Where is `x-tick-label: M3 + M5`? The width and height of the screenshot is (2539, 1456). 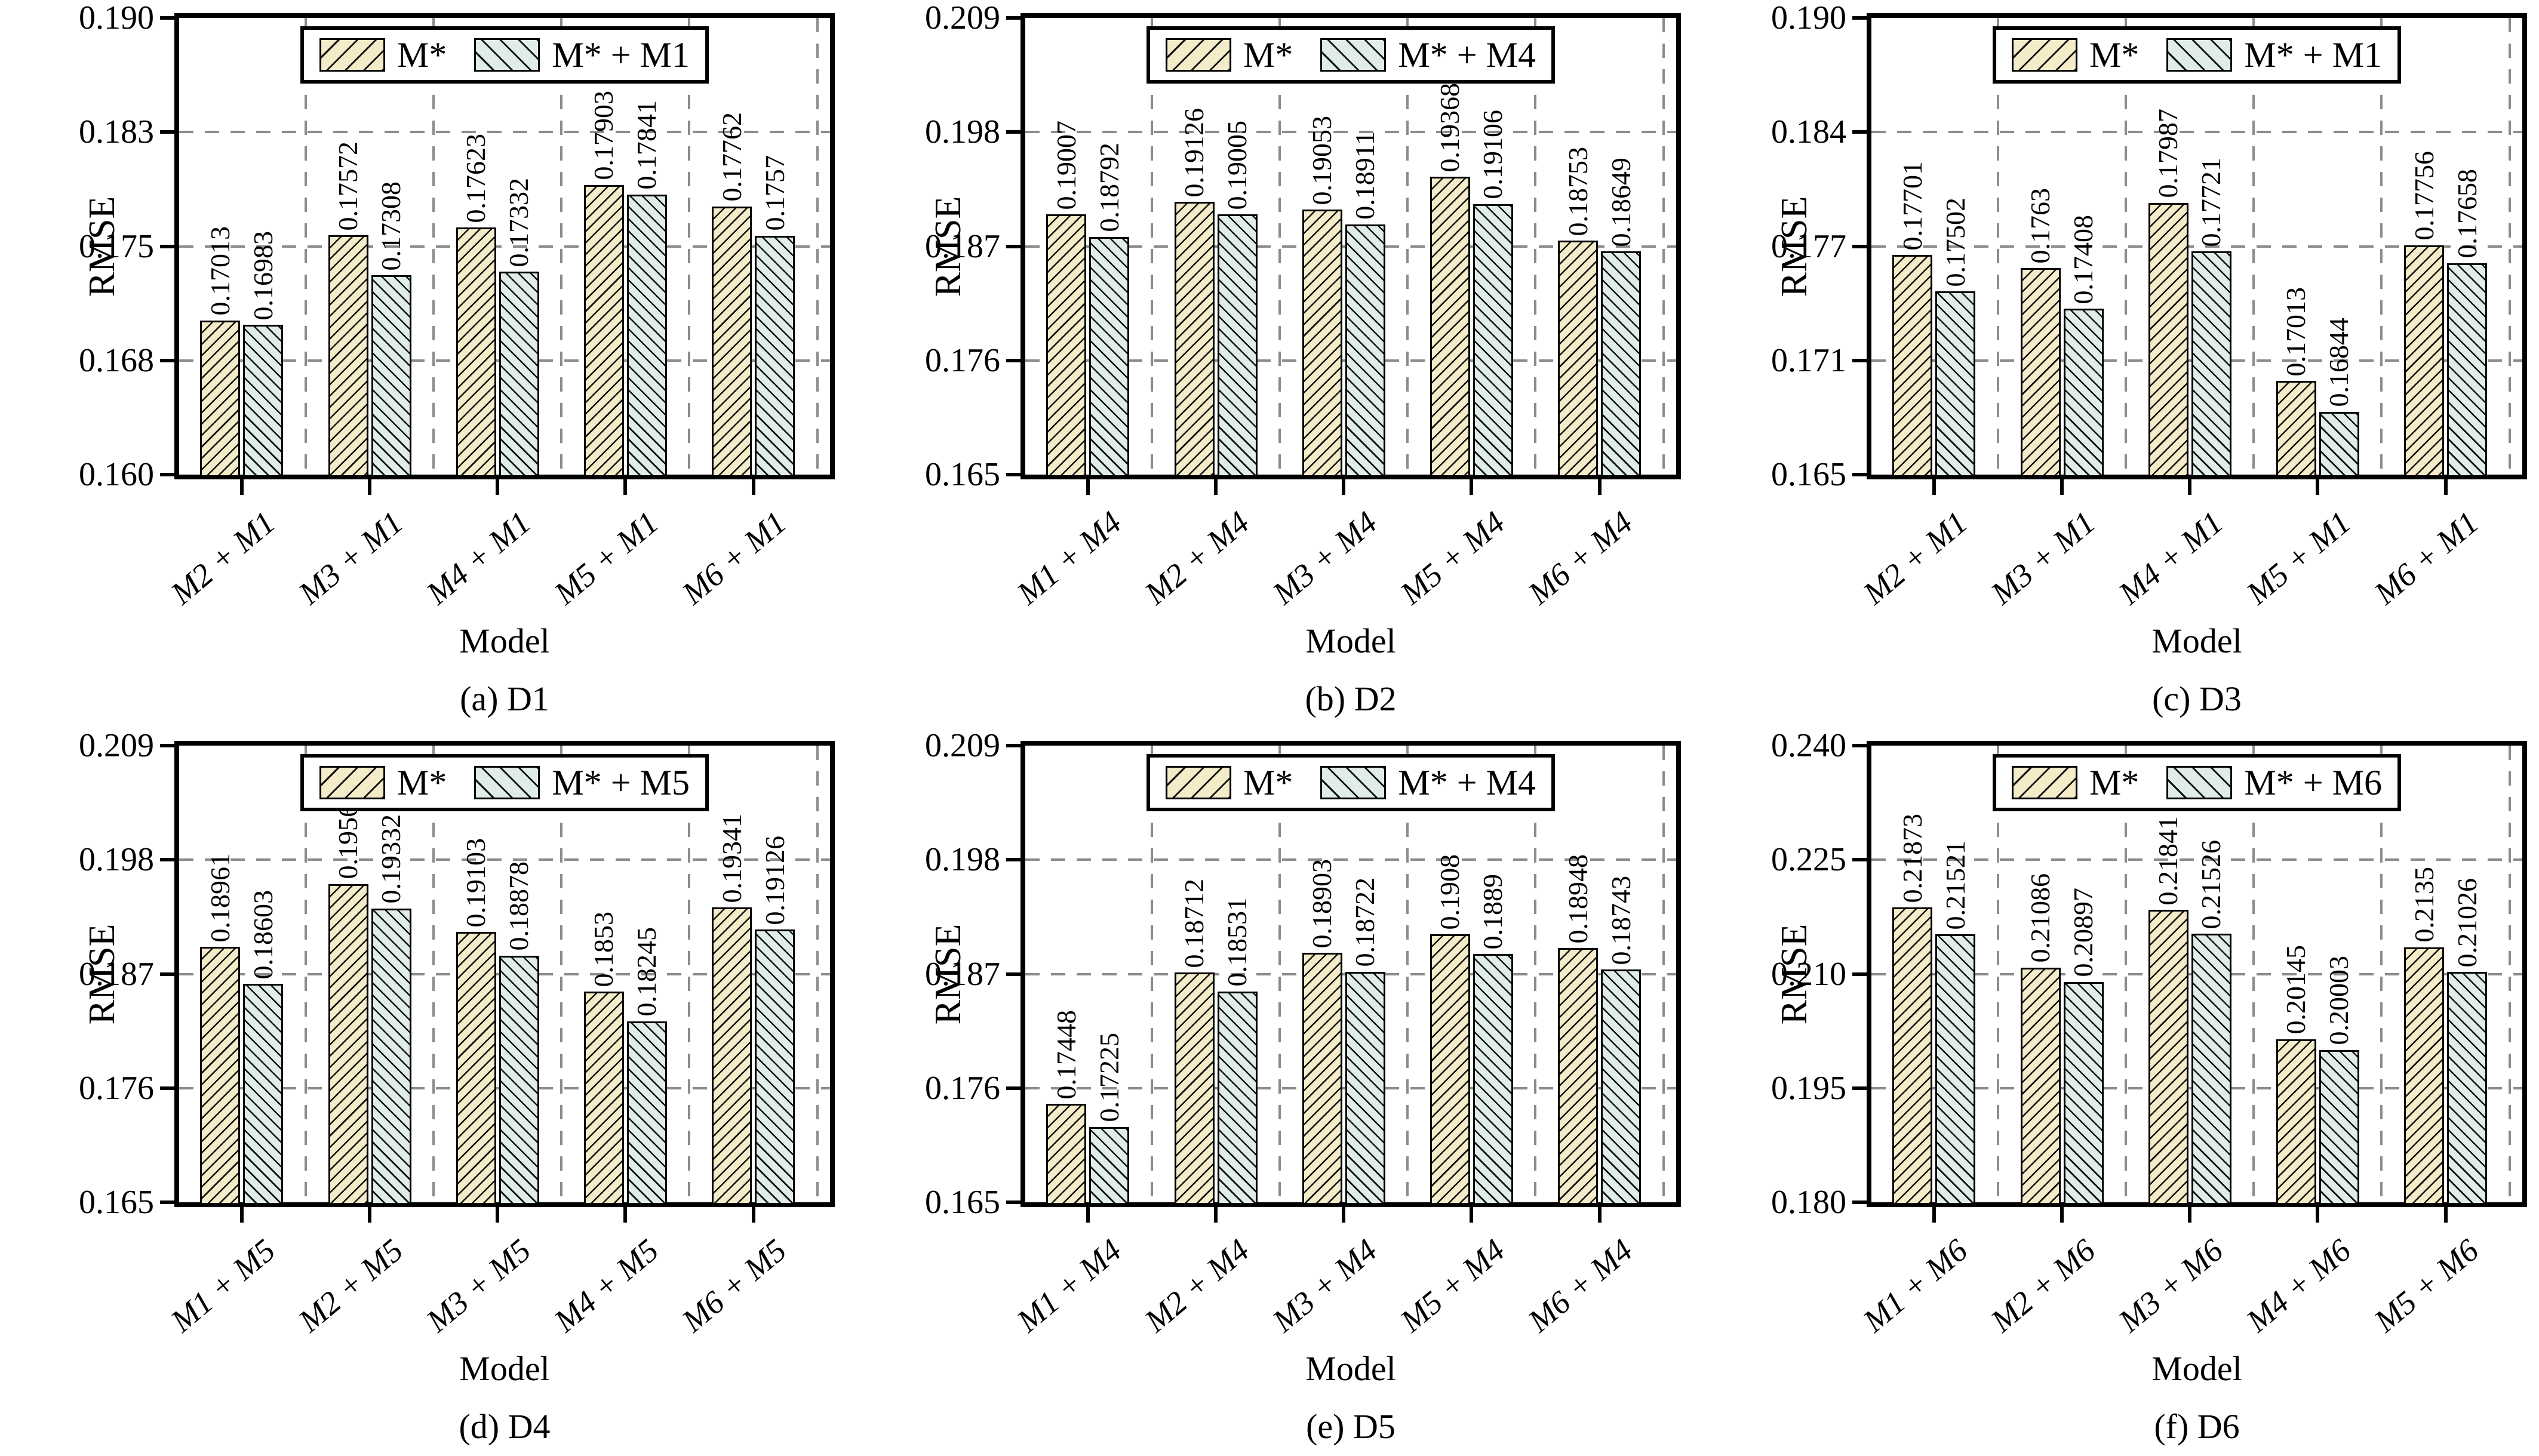 x-tick-label: M3 + M5 is located at coordinates (478, 1286).